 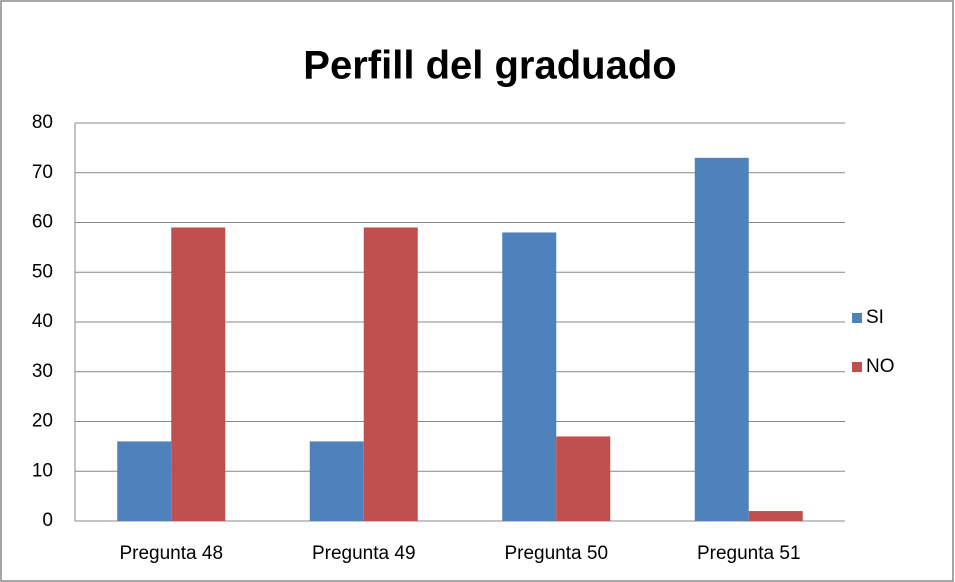 What do you see at coordinates (364, 553) in the screenshot?
I see `x-tick-label: Pregunta 49` at bounding box center [364, 553].